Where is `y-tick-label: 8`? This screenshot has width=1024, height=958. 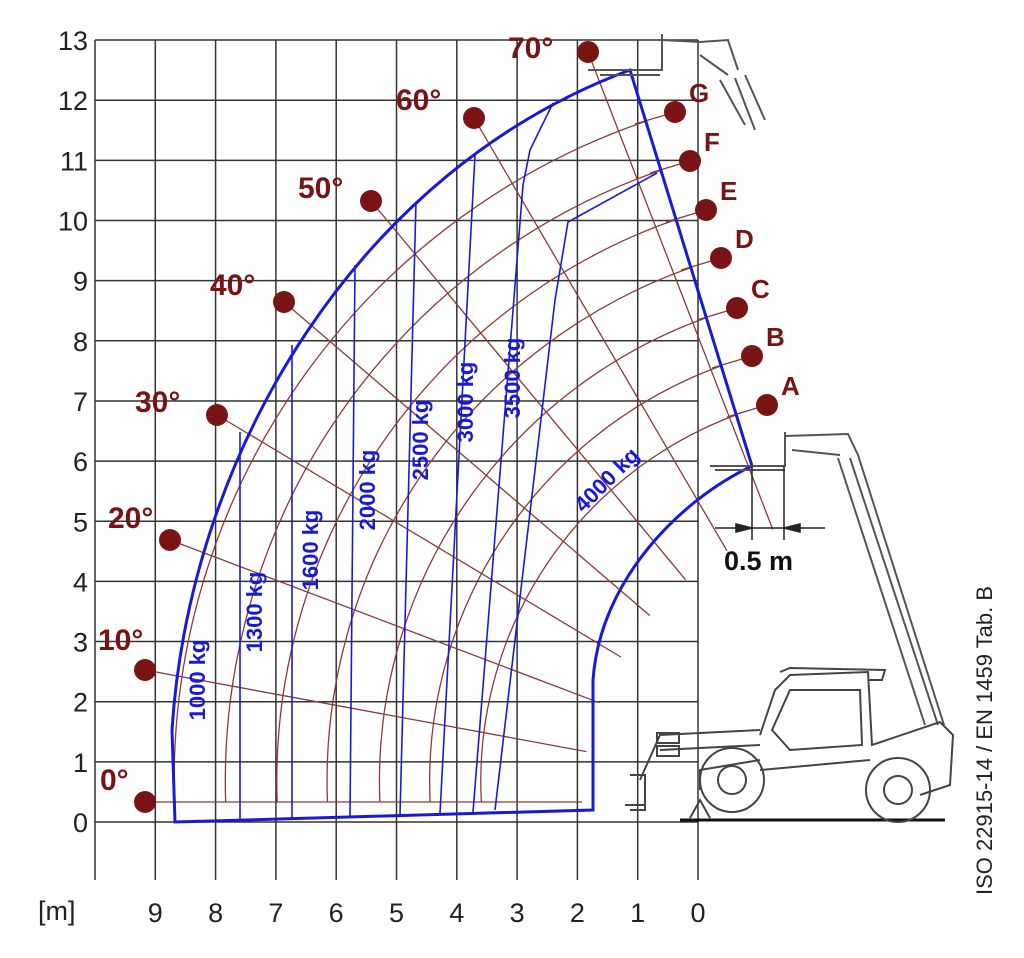
y-tick-label: 8 is located at coordinates (80, 342).